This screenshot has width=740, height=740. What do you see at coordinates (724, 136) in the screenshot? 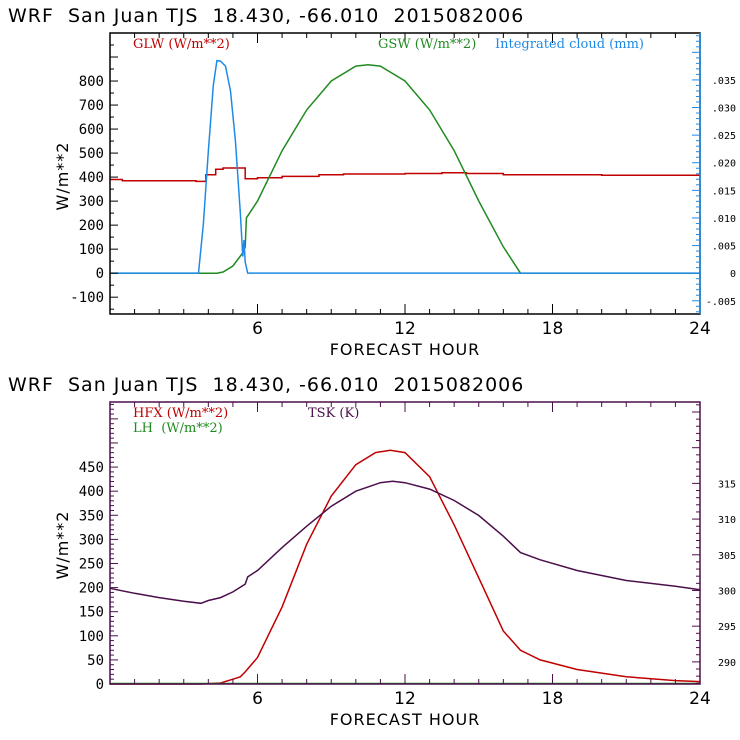
I see `y2-tick-label: .025` at bounding box center [724, 136].